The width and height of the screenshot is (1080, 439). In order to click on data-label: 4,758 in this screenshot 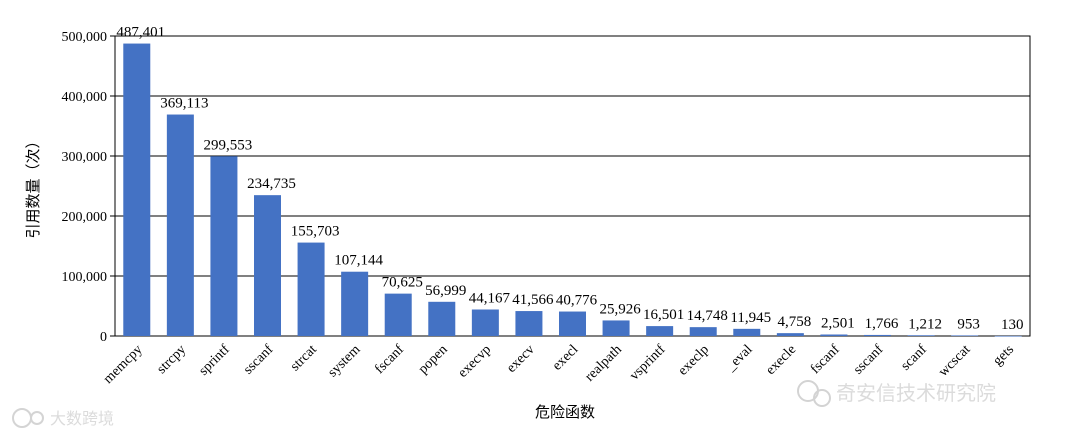, I will do `click(794, 322)`.